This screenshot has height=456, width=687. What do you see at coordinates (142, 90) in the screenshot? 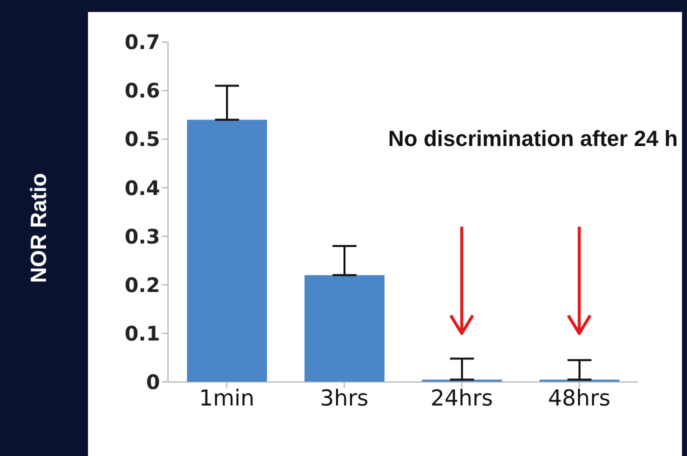
I see `y-tick-label: 0.6` at bounding box center [142, 90].